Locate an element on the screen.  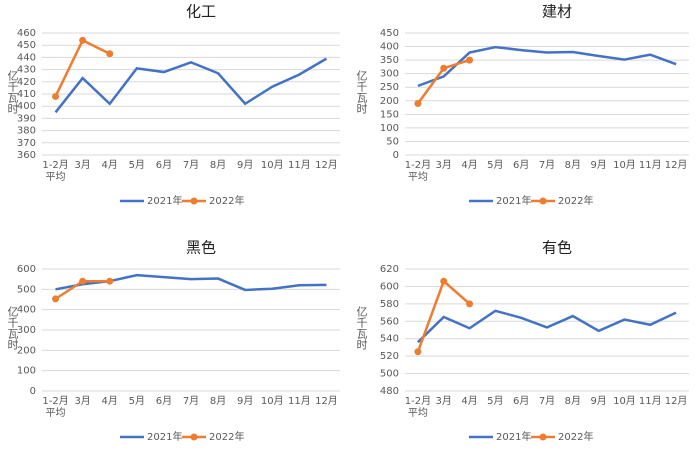
y-tick-label: 150 is located at coordinates (389, 114).